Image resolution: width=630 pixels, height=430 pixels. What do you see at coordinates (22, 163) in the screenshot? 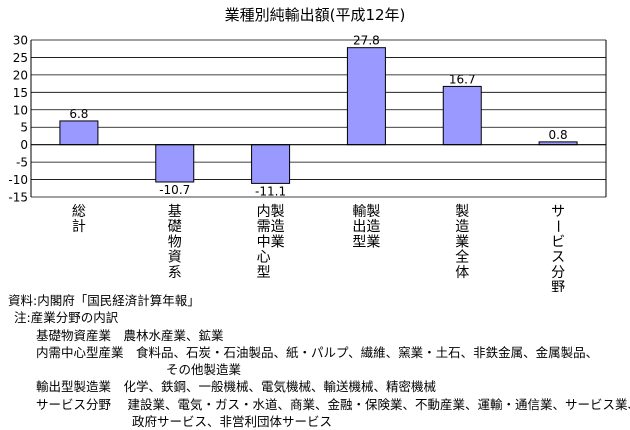
I see `y-tick-label: -5` at bounding box center [22, 163].